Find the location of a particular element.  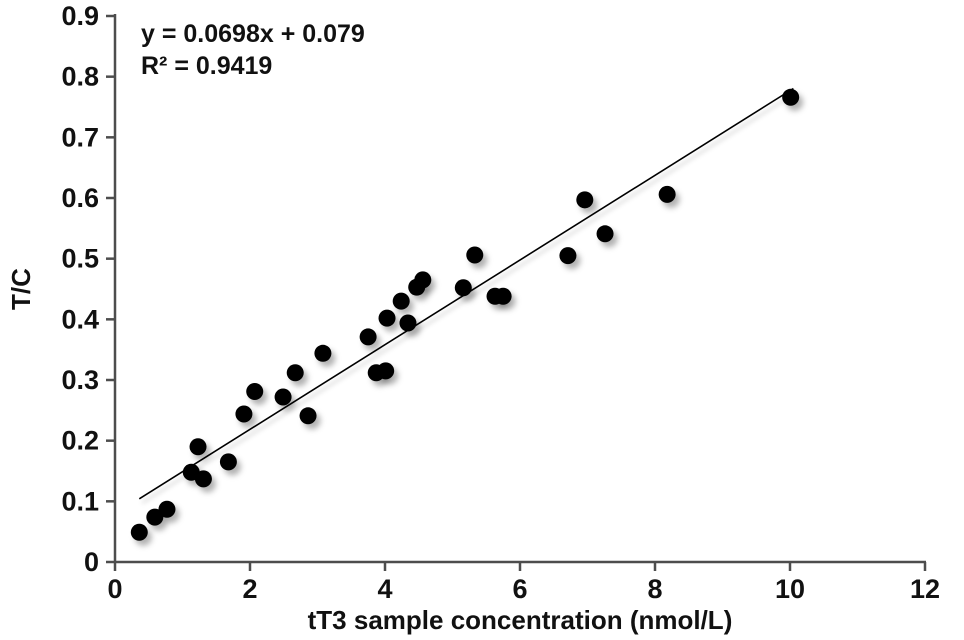

r-squared-text: R² = 0.9419 is located at coordinates (206, 66).